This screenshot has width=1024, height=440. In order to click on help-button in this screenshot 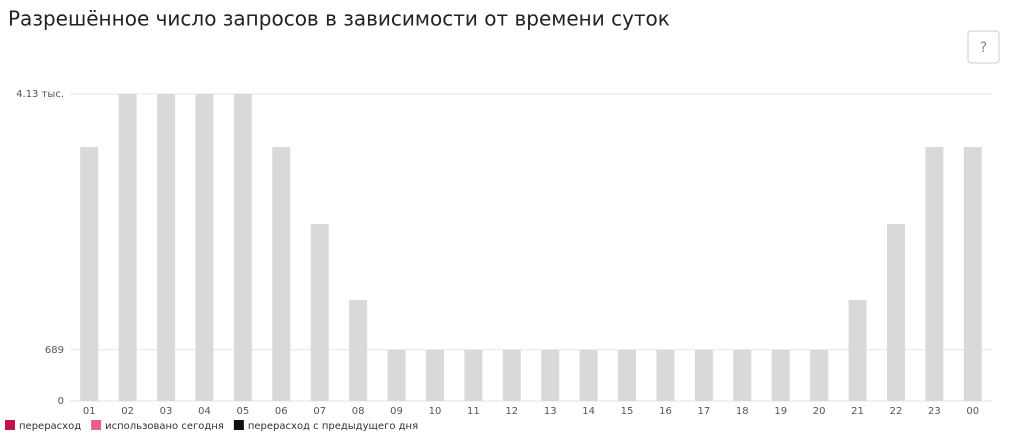, I will do `click(983, 47)`.